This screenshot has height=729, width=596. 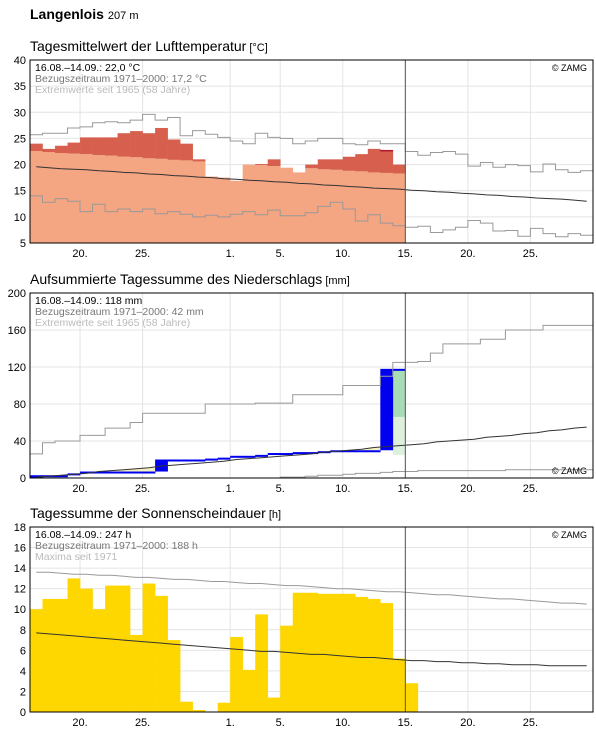 I want to click on info-extremes-note: Extremwerte seit 1965 (58 Jahre), so click(x=112, y=90).